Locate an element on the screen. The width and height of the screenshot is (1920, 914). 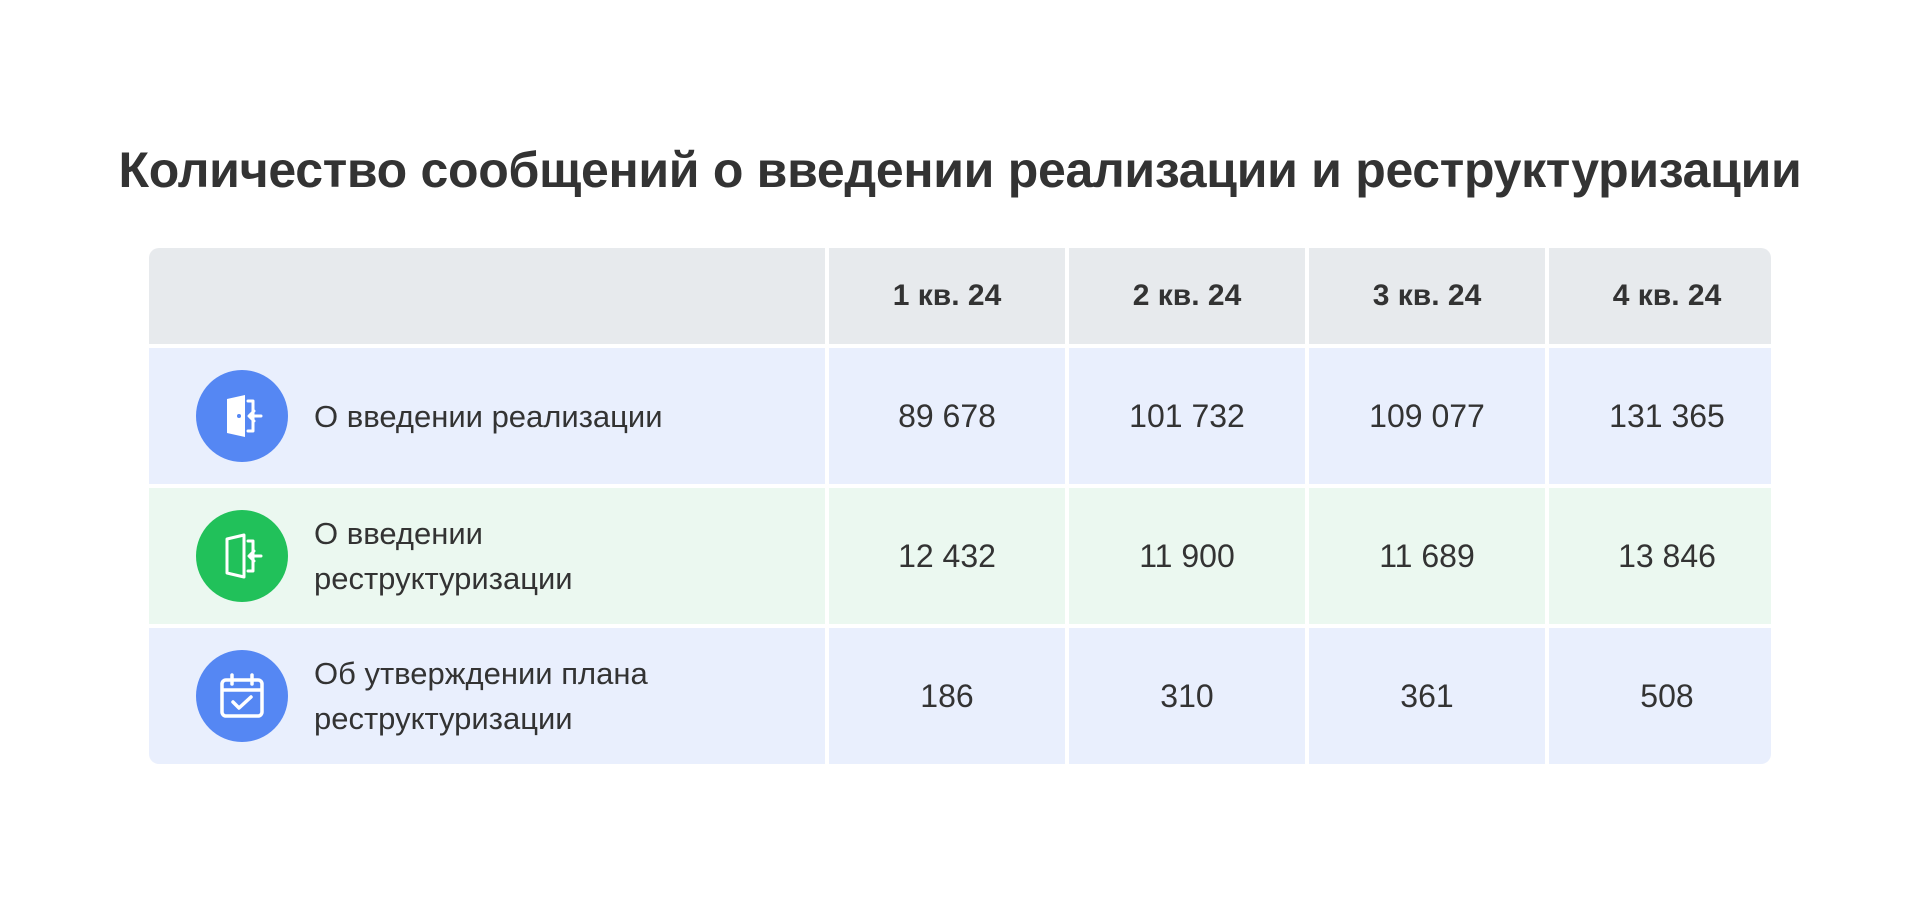
value-cell: 101 732 is located at coordinates (1187, 416).